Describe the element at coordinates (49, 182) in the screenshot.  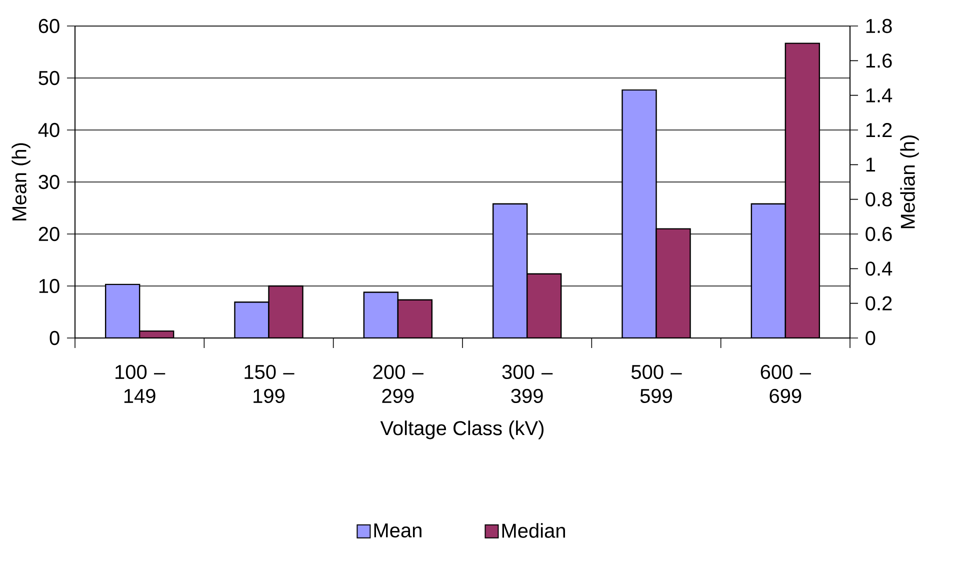
I see `y-tick-label: 30` at that location.